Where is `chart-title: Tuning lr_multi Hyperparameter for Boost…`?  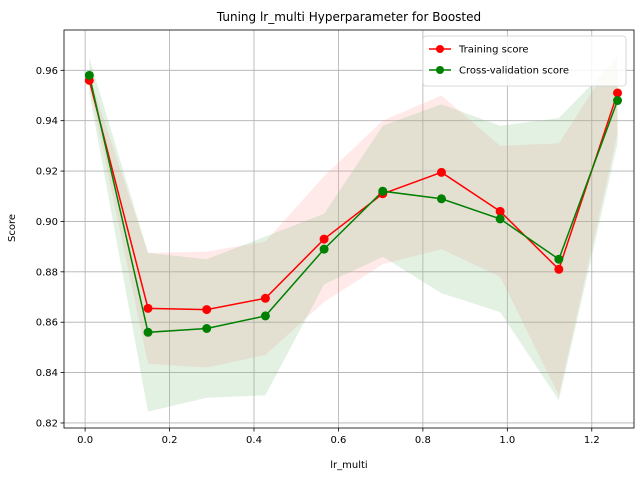
chart-title: Tuning lr_multi Hyperparameter for Boost… is located at coordinates (348, 17).